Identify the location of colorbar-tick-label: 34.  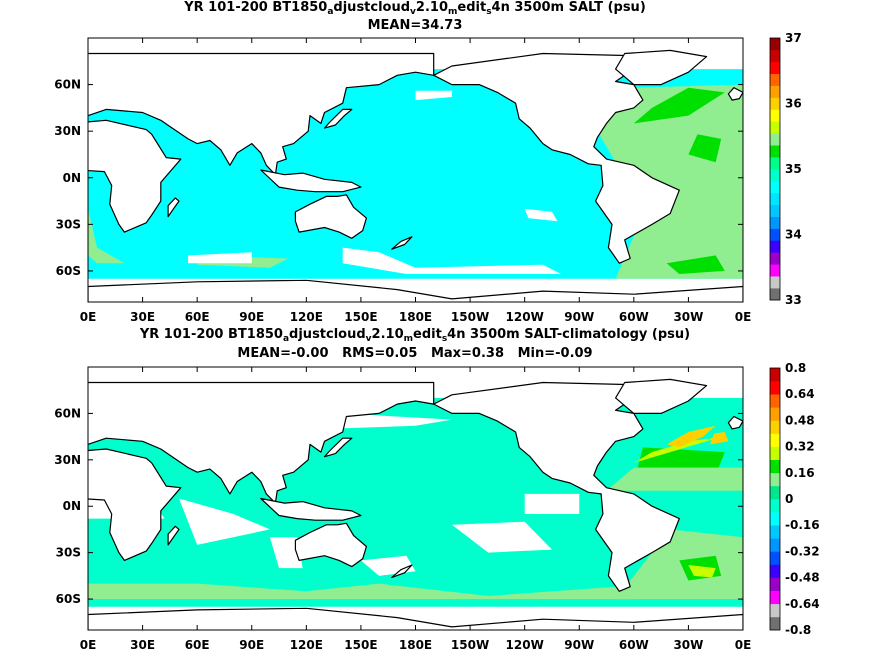
(793, 235).